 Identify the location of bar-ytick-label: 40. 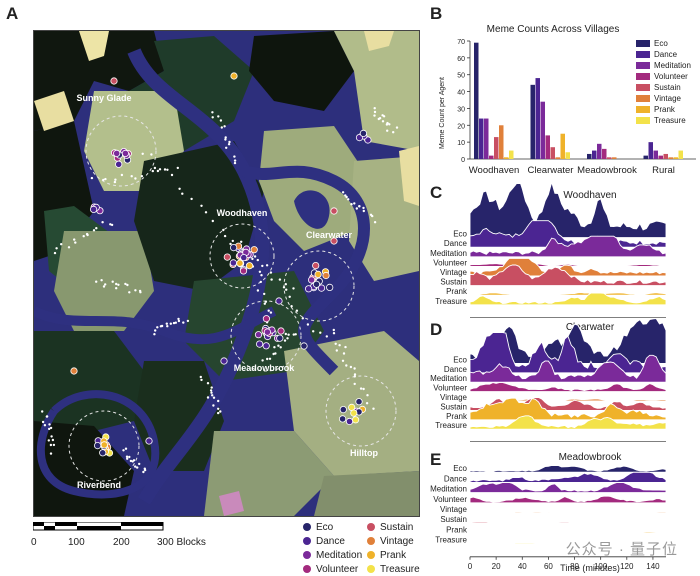
(461, 93).